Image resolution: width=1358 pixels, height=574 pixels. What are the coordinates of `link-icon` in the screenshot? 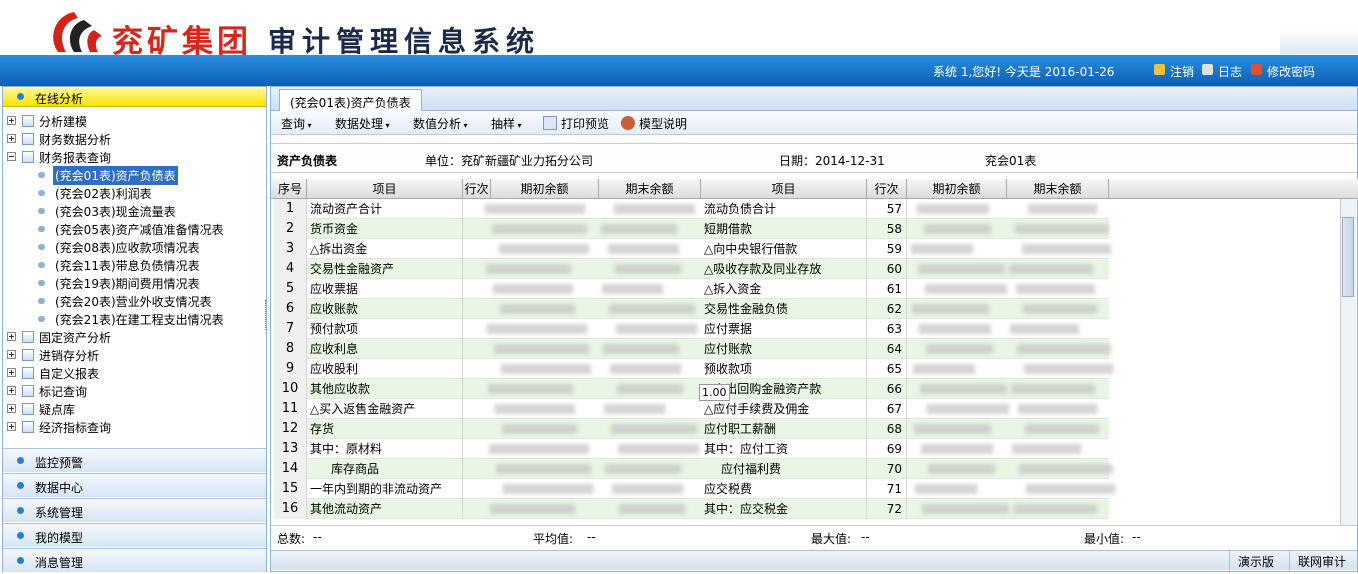 It's located at (1207, 69).